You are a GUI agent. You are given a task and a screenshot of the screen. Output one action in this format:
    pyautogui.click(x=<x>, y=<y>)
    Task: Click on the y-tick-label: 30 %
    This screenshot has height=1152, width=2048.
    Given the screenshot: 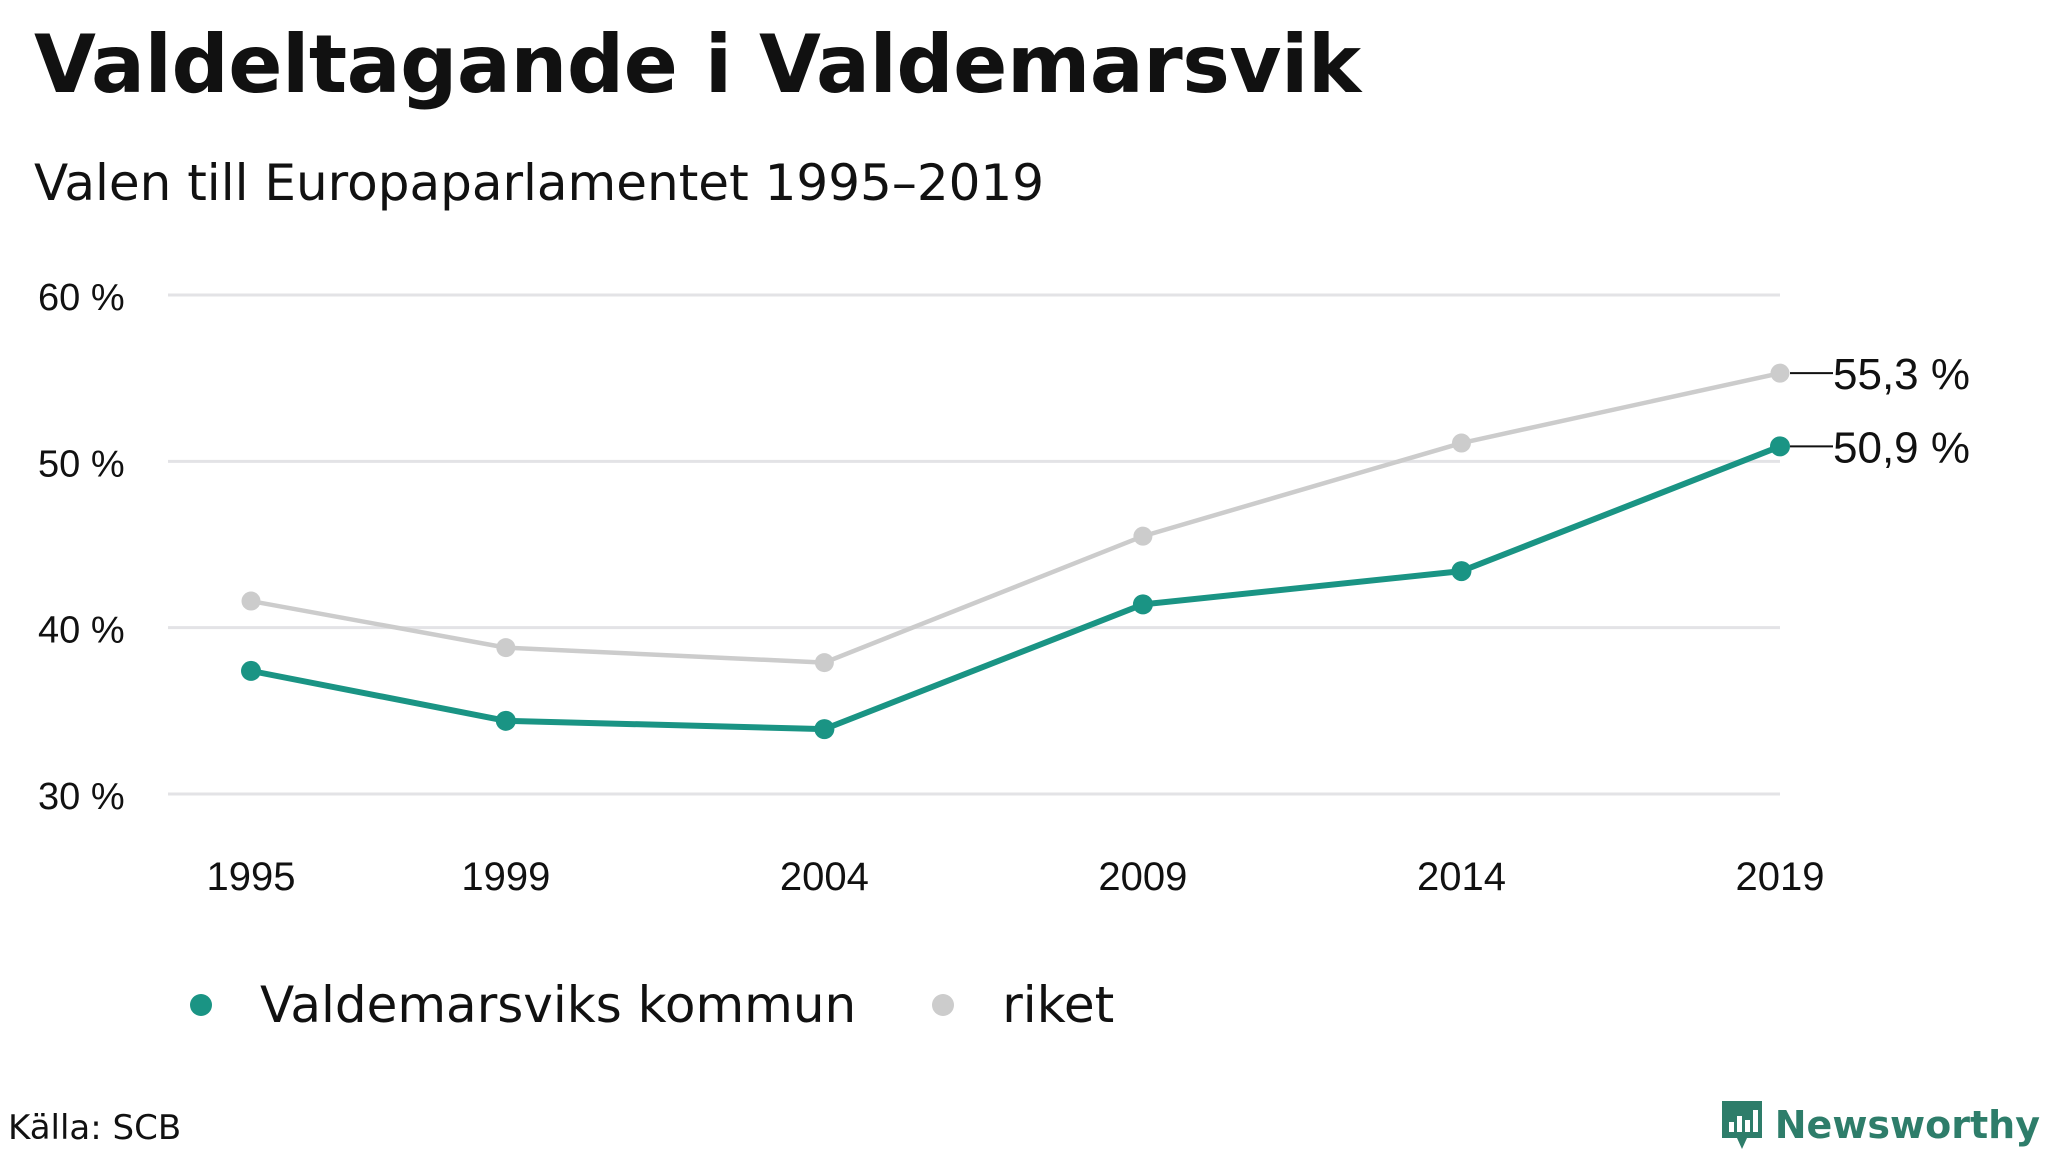 What is the action you would take?
    pyautogui.click(x=81, y=797)
    